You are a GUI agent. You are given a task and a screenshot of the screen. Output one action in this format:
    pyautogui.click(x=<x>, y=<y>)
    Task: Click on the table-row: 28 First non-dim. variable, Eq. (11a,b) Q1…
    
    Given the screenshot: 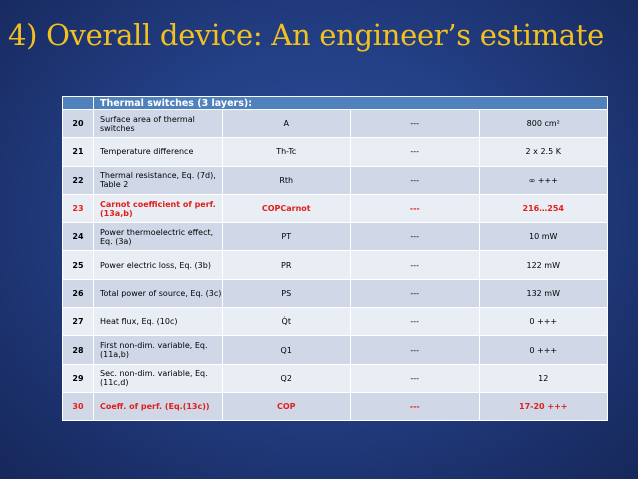 What is the action you would take?
    pyautogui.click(x=335, y=350)
    